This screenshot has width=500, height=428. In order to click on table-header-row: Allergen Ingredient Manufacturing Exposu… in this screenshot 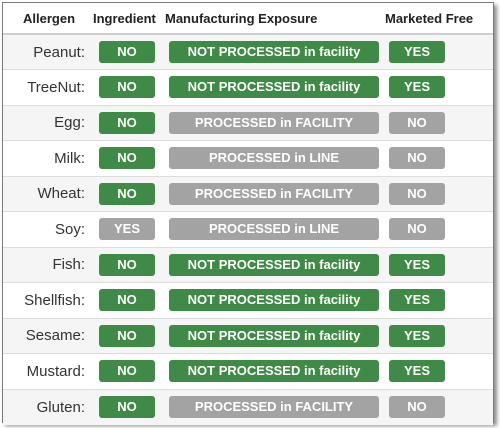, I will do `click(248, 19)`.